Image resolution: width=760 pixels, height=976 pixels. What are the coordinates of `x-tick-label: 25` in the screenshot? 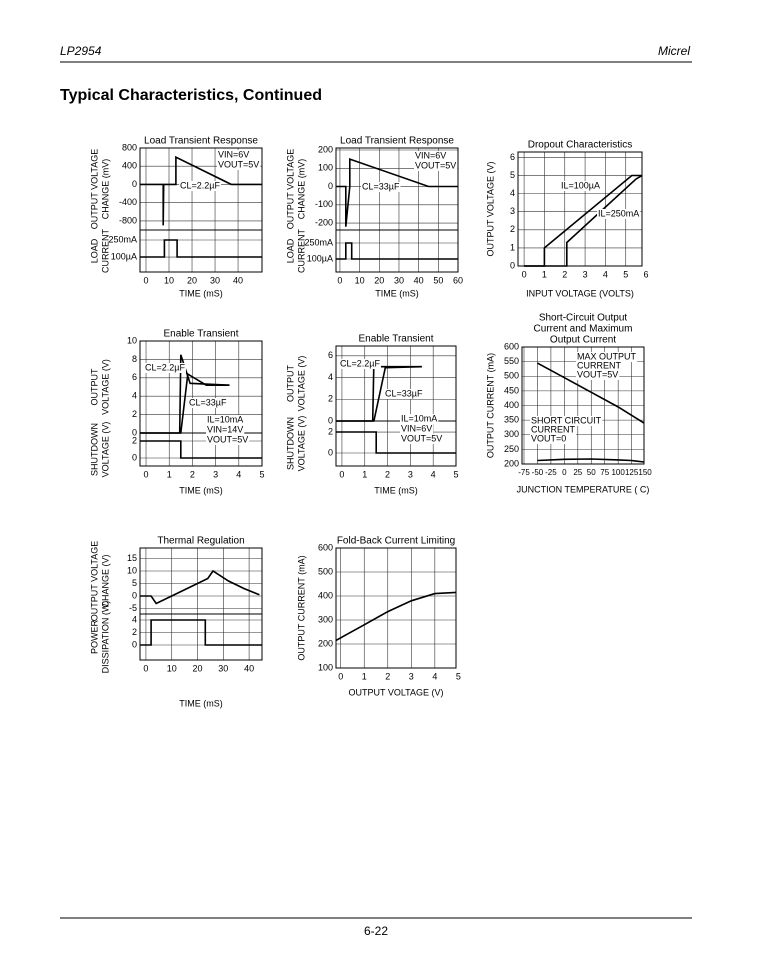 It's located at (577, 472).